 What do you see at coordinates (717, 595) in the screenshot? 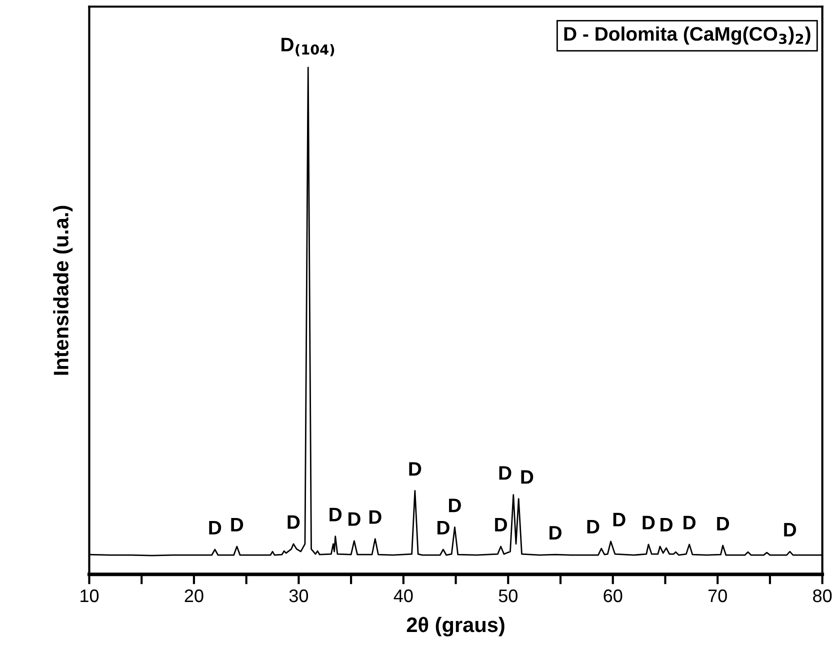
I see `x-tick-label: 70` at bounding box center [717, 595].